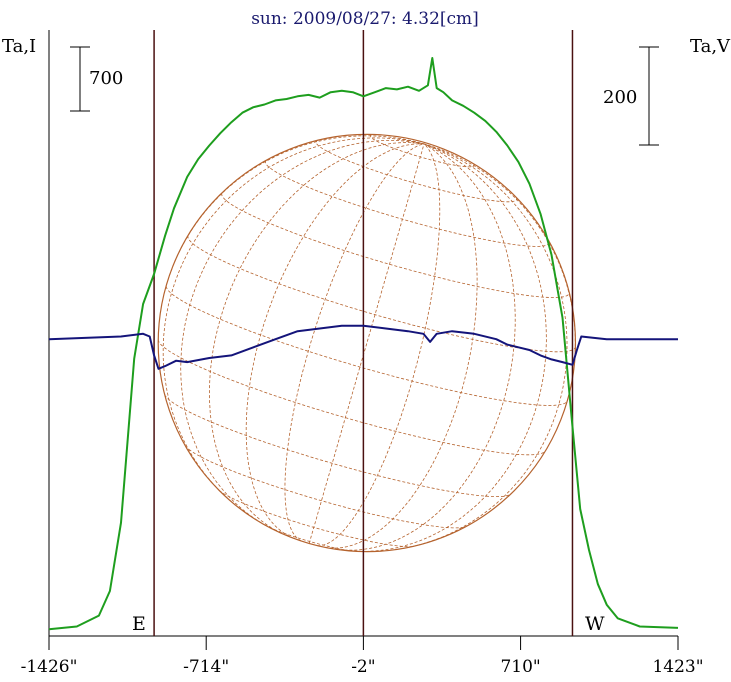 Image resolution: width=731 pixels, height=682 pixels. What do you see at coordinates (206, 667) in the screenshot?
I see `x-tick-label: -714"` at bounding box center [206, 667].